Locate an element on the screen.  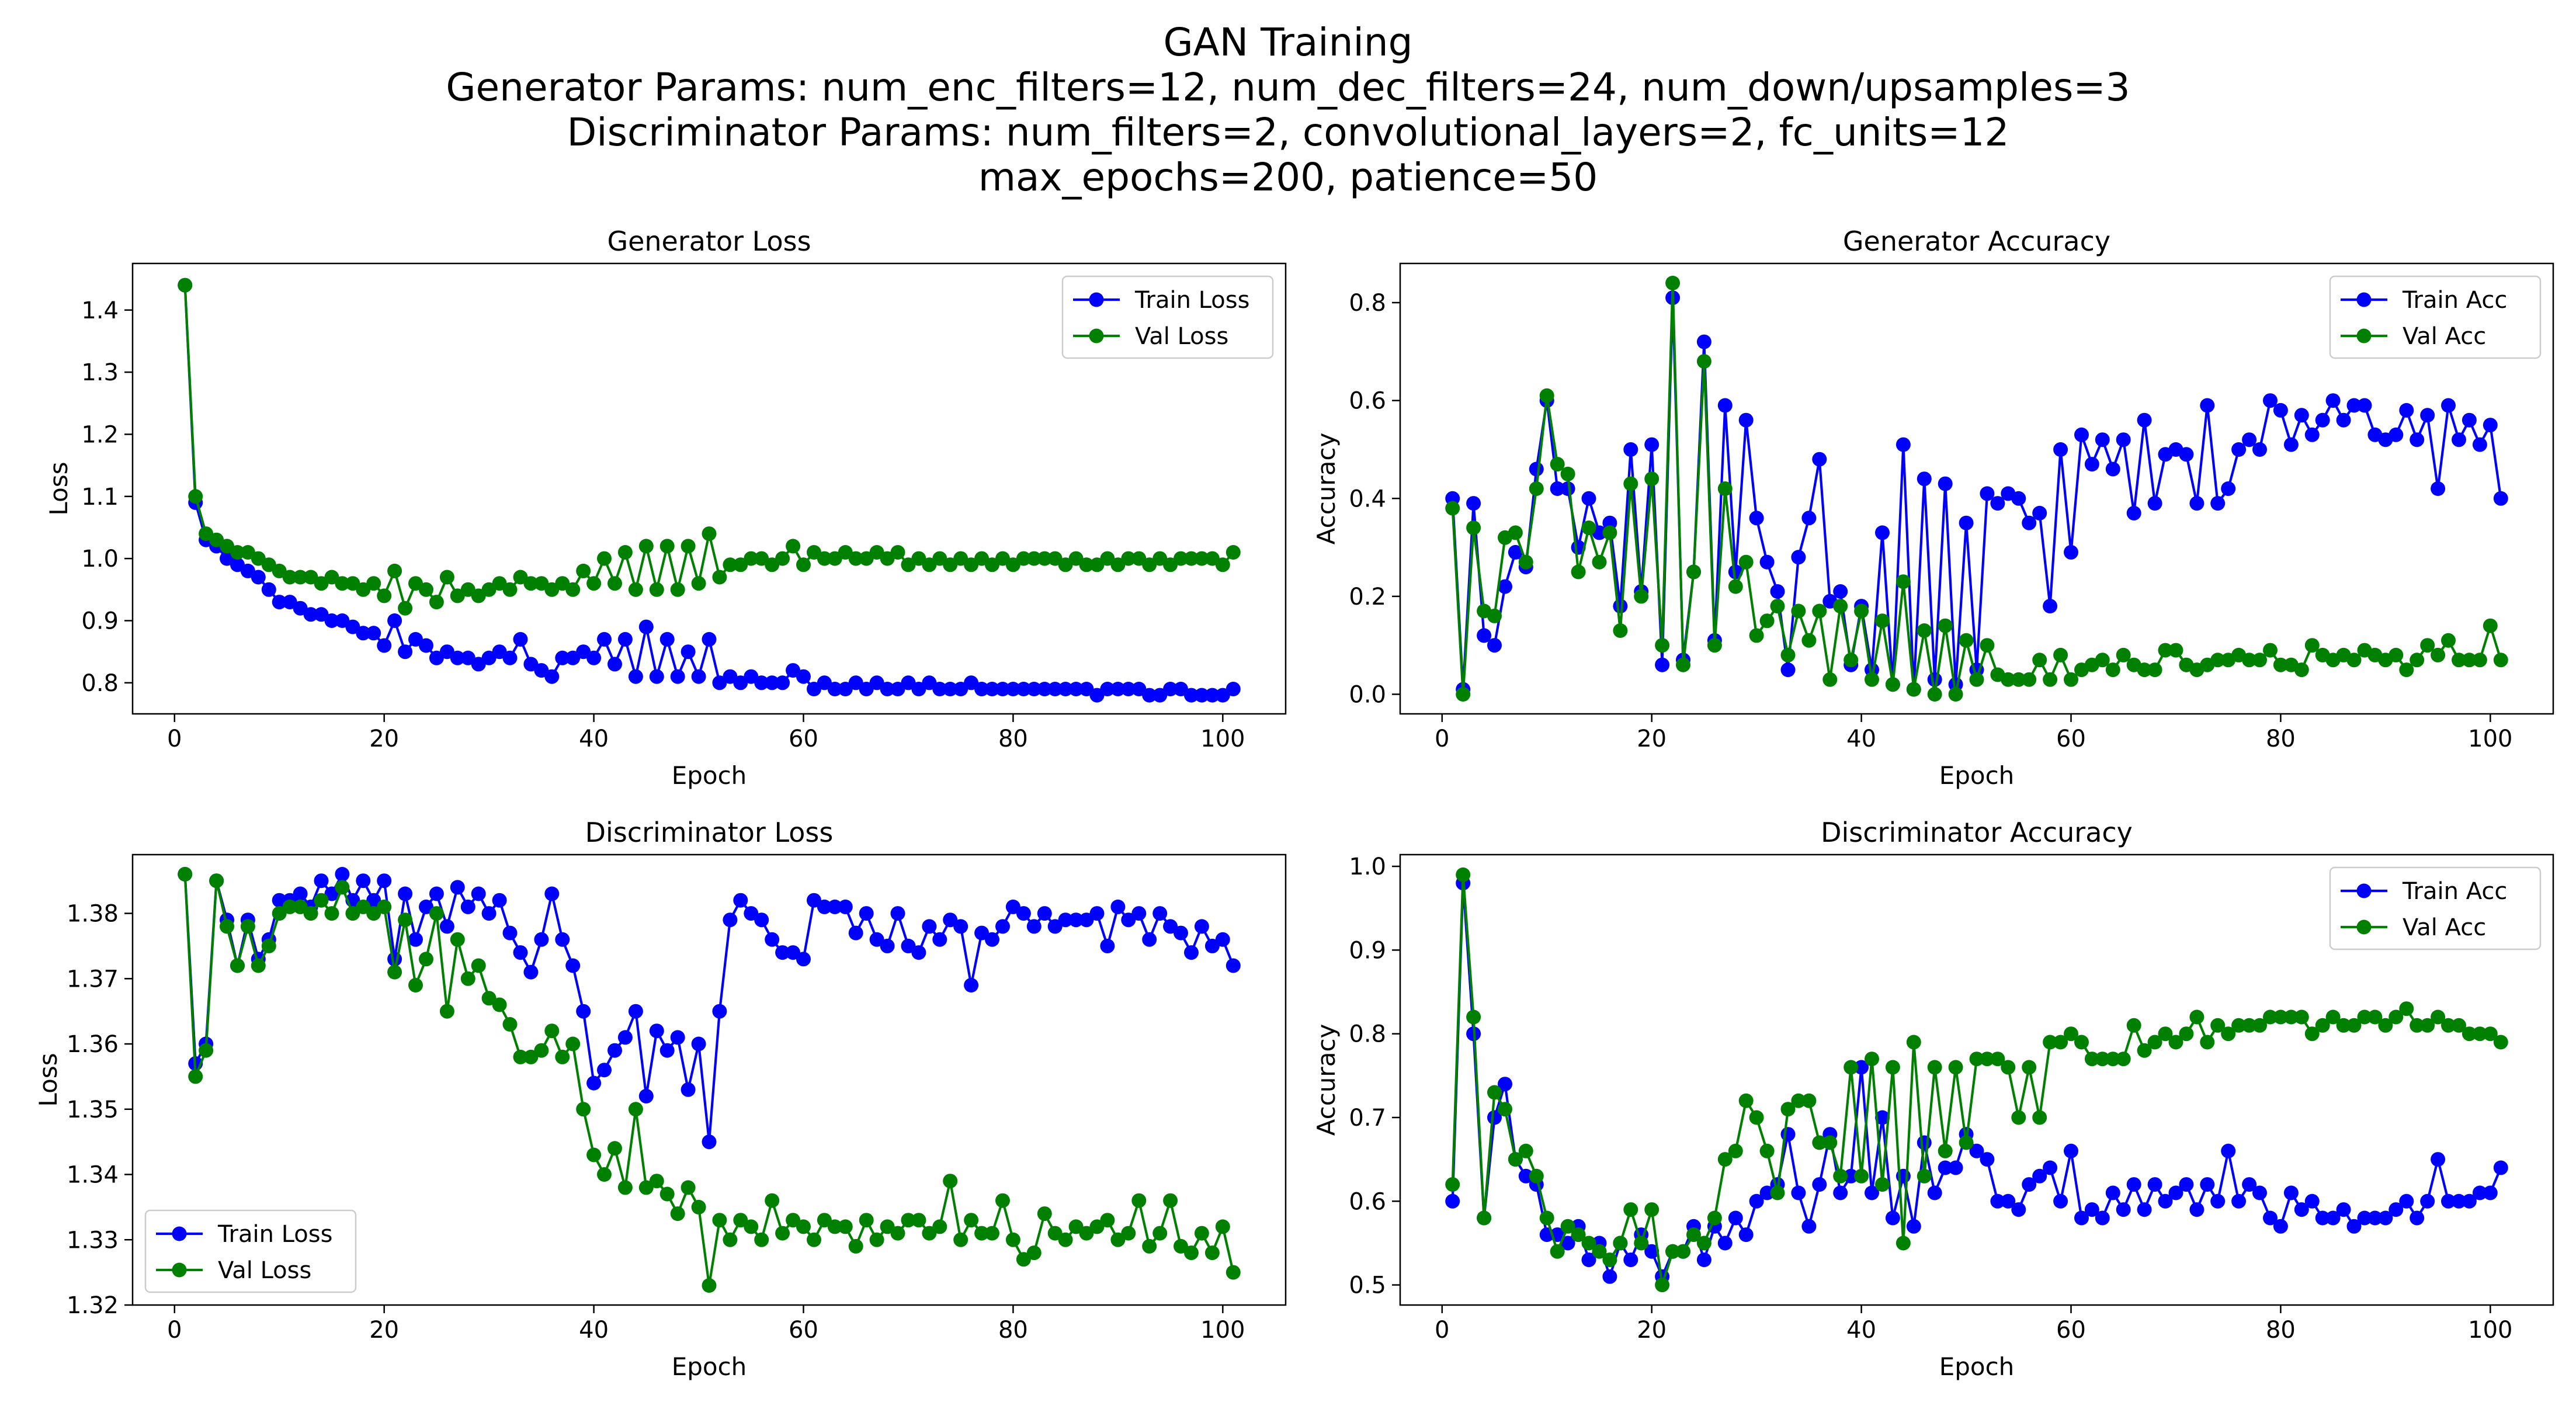
legend-label: Train Acc is located at coordinates (2454, 891).